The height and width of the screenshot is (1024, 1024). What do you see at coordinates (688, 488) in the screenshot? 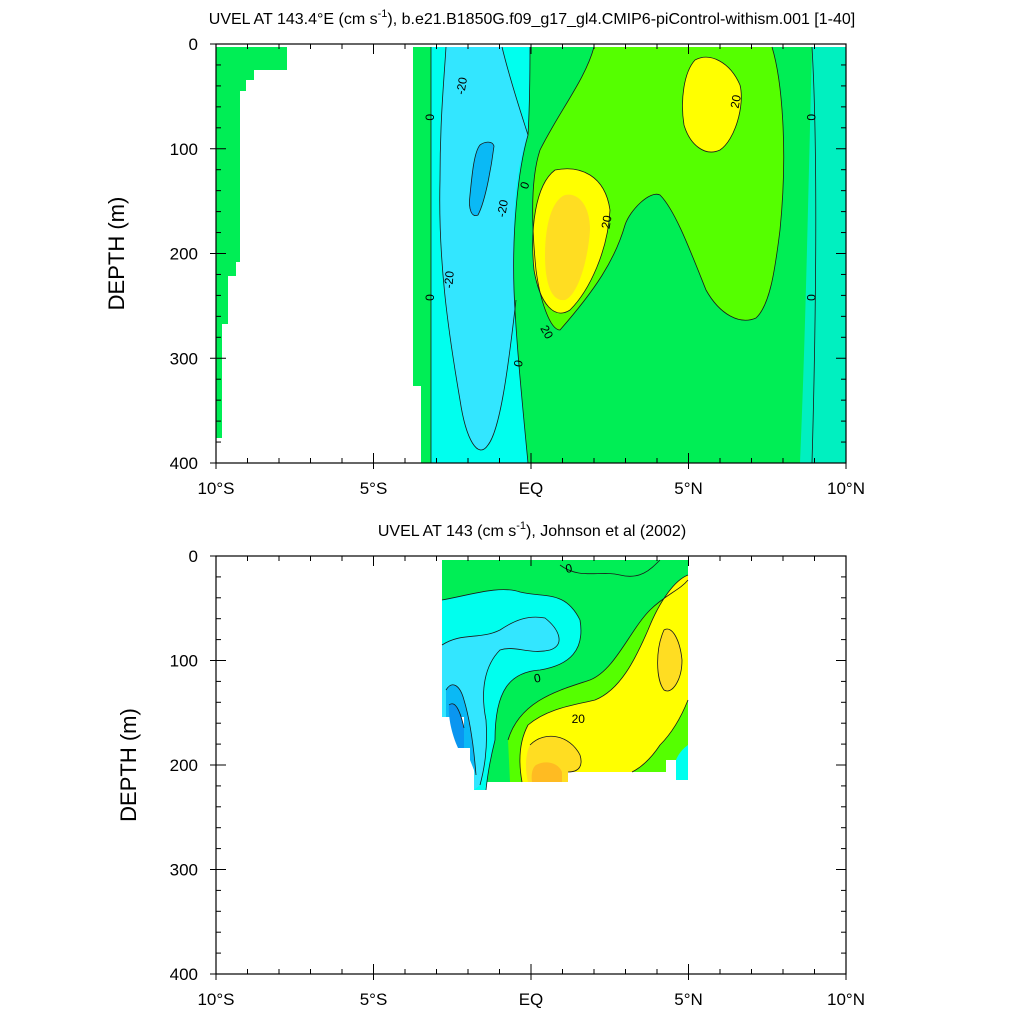
I see `model-x-tick-label: 5°N` at bounding box center [688, 488].